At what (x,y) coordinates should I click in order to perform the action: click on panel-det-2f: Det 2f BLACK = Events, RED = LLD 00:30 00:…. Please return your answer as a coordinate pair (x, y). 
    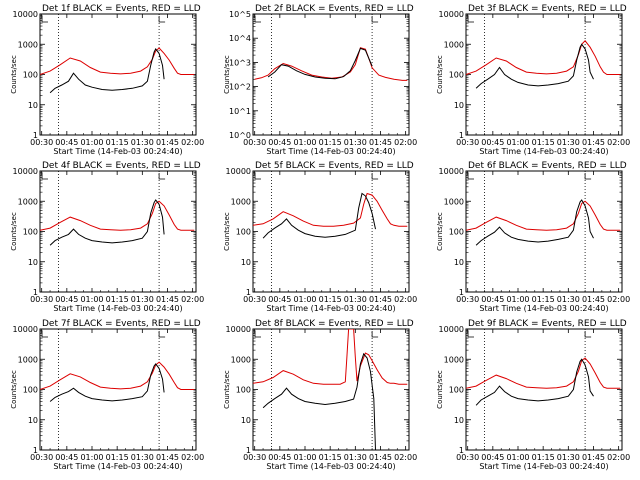
    Looking at the image, I should click on (320, 80).